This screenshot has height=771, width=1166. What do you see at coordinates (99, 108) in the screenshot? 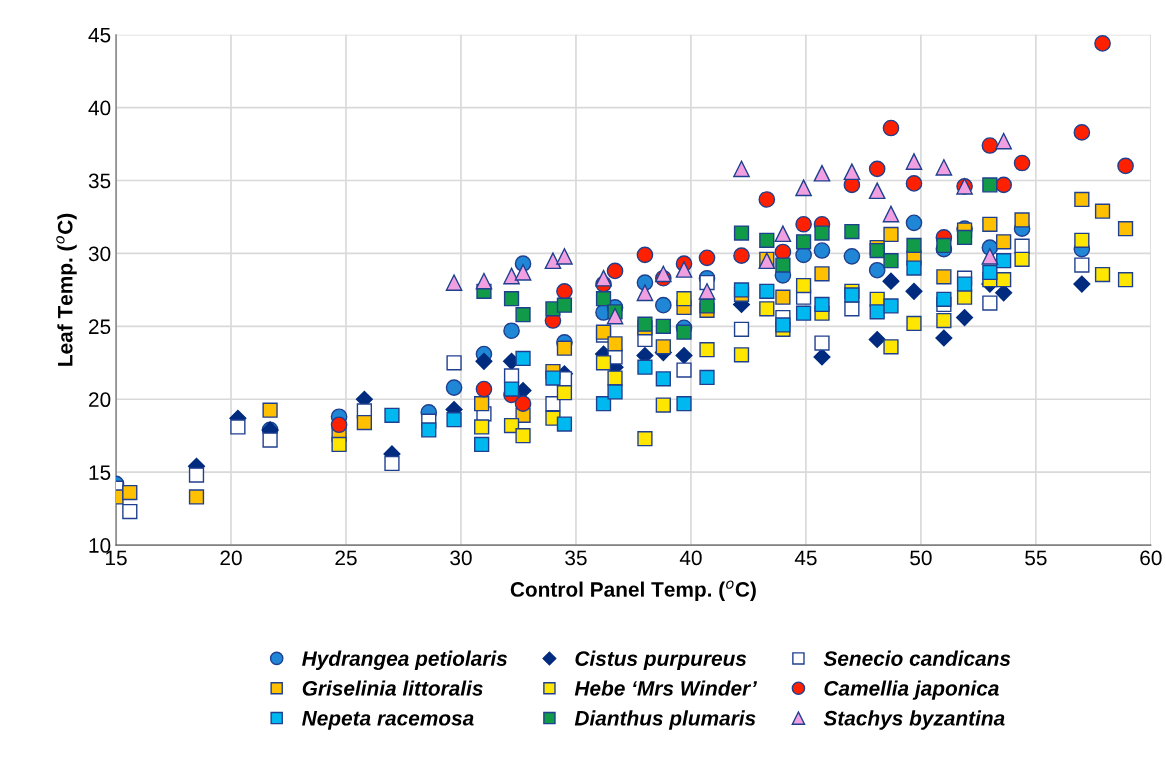
I see `y-tick-label: 40` at bounding box center [99, 108].